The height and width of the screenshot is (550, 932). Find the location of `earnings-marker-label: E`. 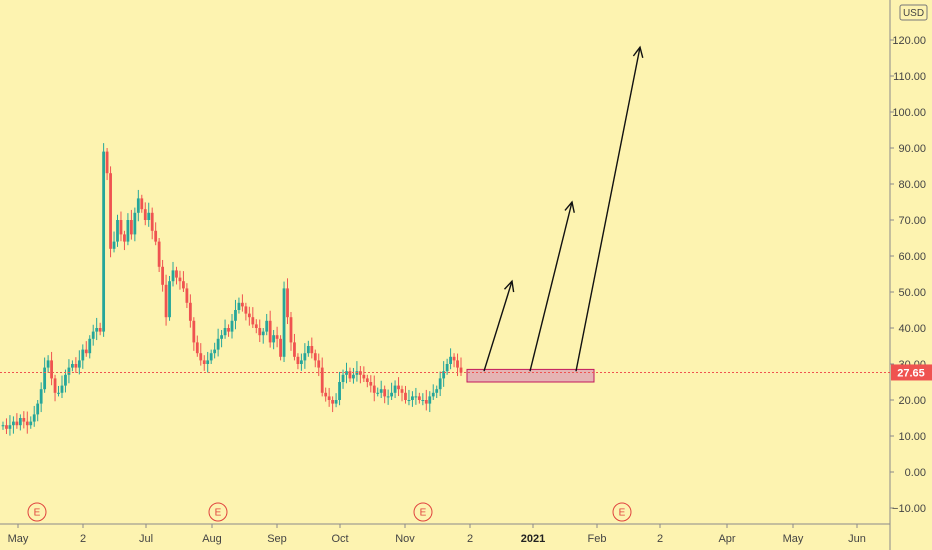

earnings-marker-label: E is located at coordinates (218, 513).